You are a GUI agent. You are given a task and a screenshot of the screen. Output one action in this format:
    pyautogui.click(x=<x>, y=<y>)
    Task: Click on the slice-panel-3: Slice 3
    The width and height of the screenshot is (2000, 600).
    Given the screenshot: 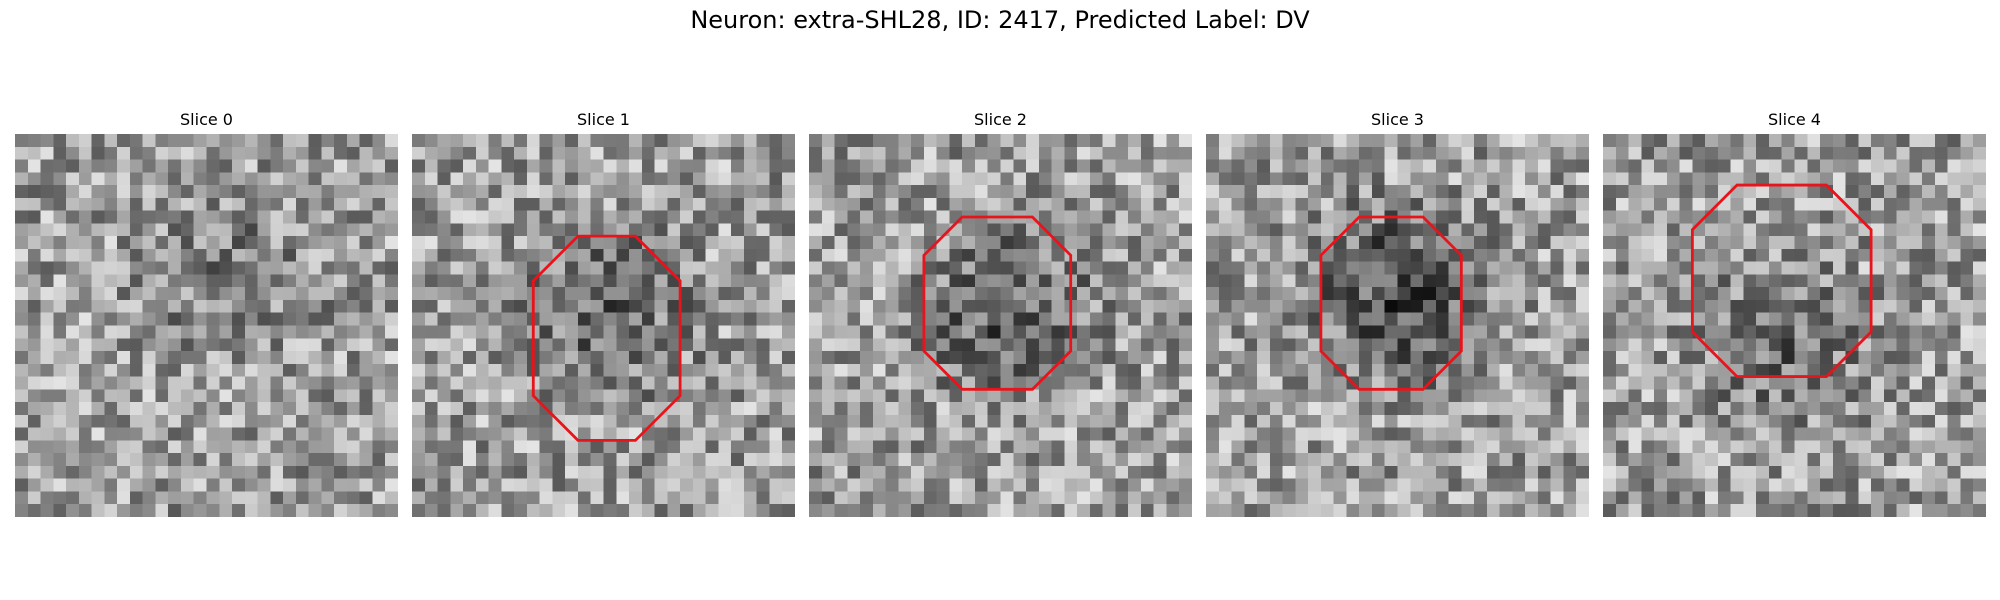 What is the action you would take?
    pyautogui.click(x=1397, y=312)
    